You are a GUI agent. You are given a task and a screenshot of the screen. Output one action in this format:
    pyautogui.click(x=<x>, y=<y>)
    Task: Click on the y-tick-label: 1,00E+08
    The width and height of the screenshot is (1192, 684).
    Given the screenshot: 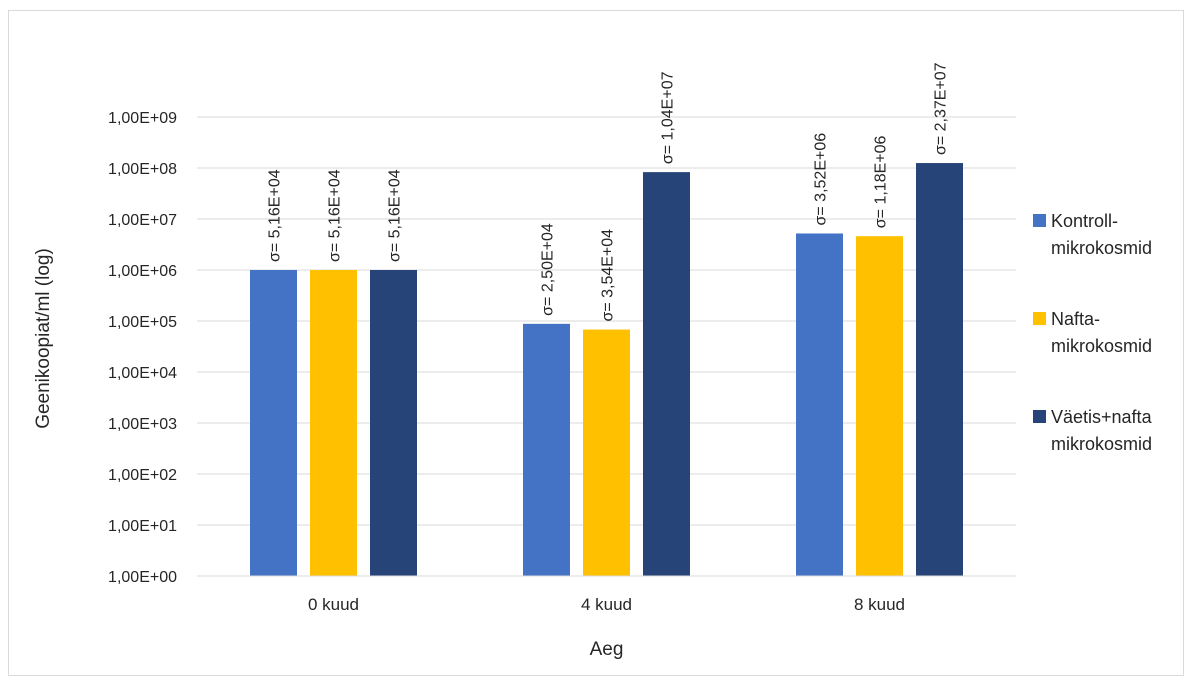 What is the action you would take?
    pyautogui.click(x=142, y=169)
    